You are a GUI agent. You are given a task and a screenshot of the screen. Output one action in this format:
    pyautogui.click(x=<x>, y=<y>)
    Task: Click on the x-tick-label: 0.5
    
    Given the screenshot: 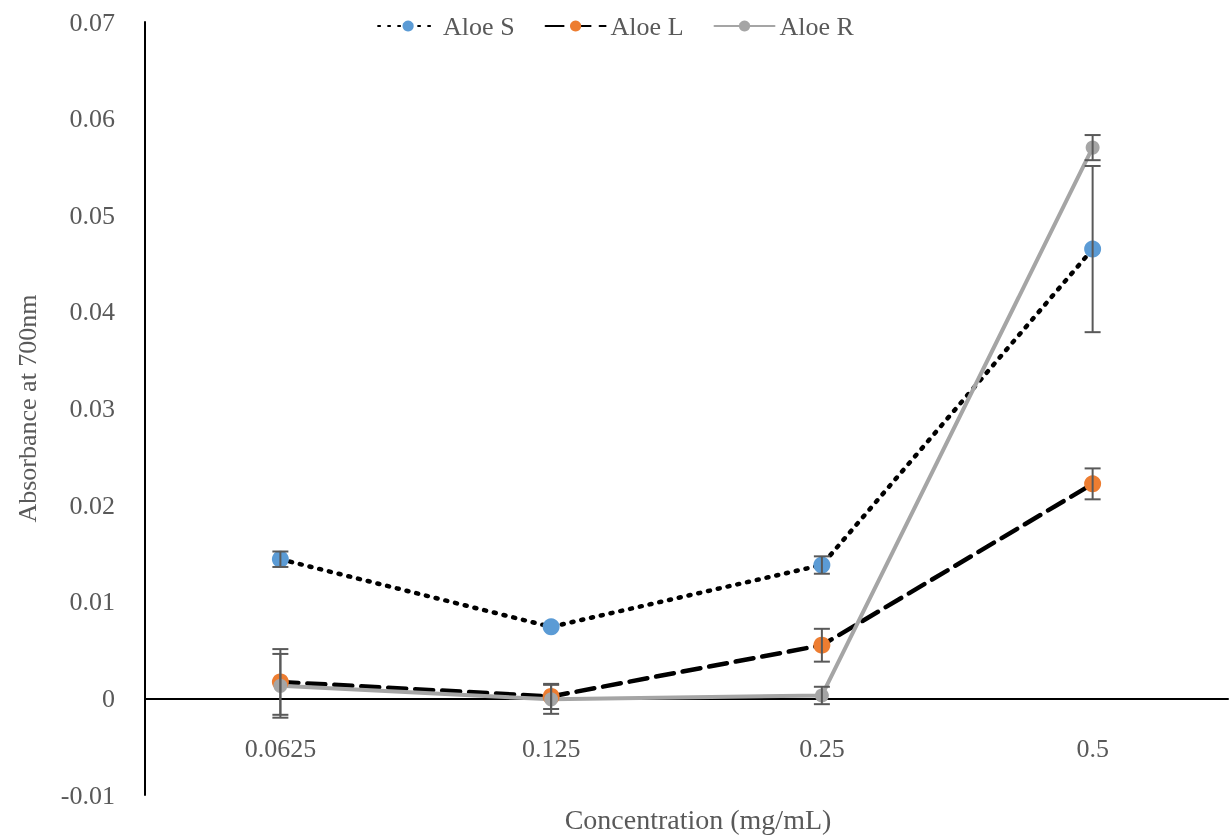 What is the action you would take?
    pyautogui.click(x=1092, y=748)
    